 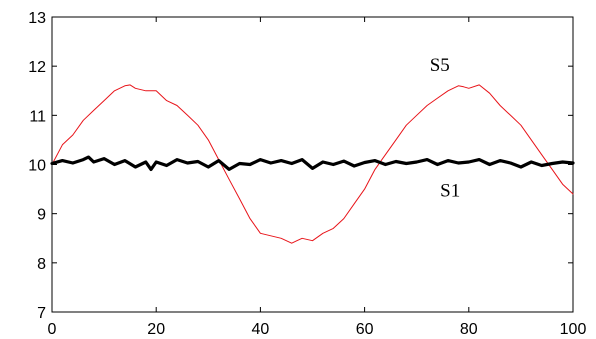 What do you see at coordinates (37, 67) in the screenshot?
I see `y-tick-label: 12` at bounding box center [37, 67].